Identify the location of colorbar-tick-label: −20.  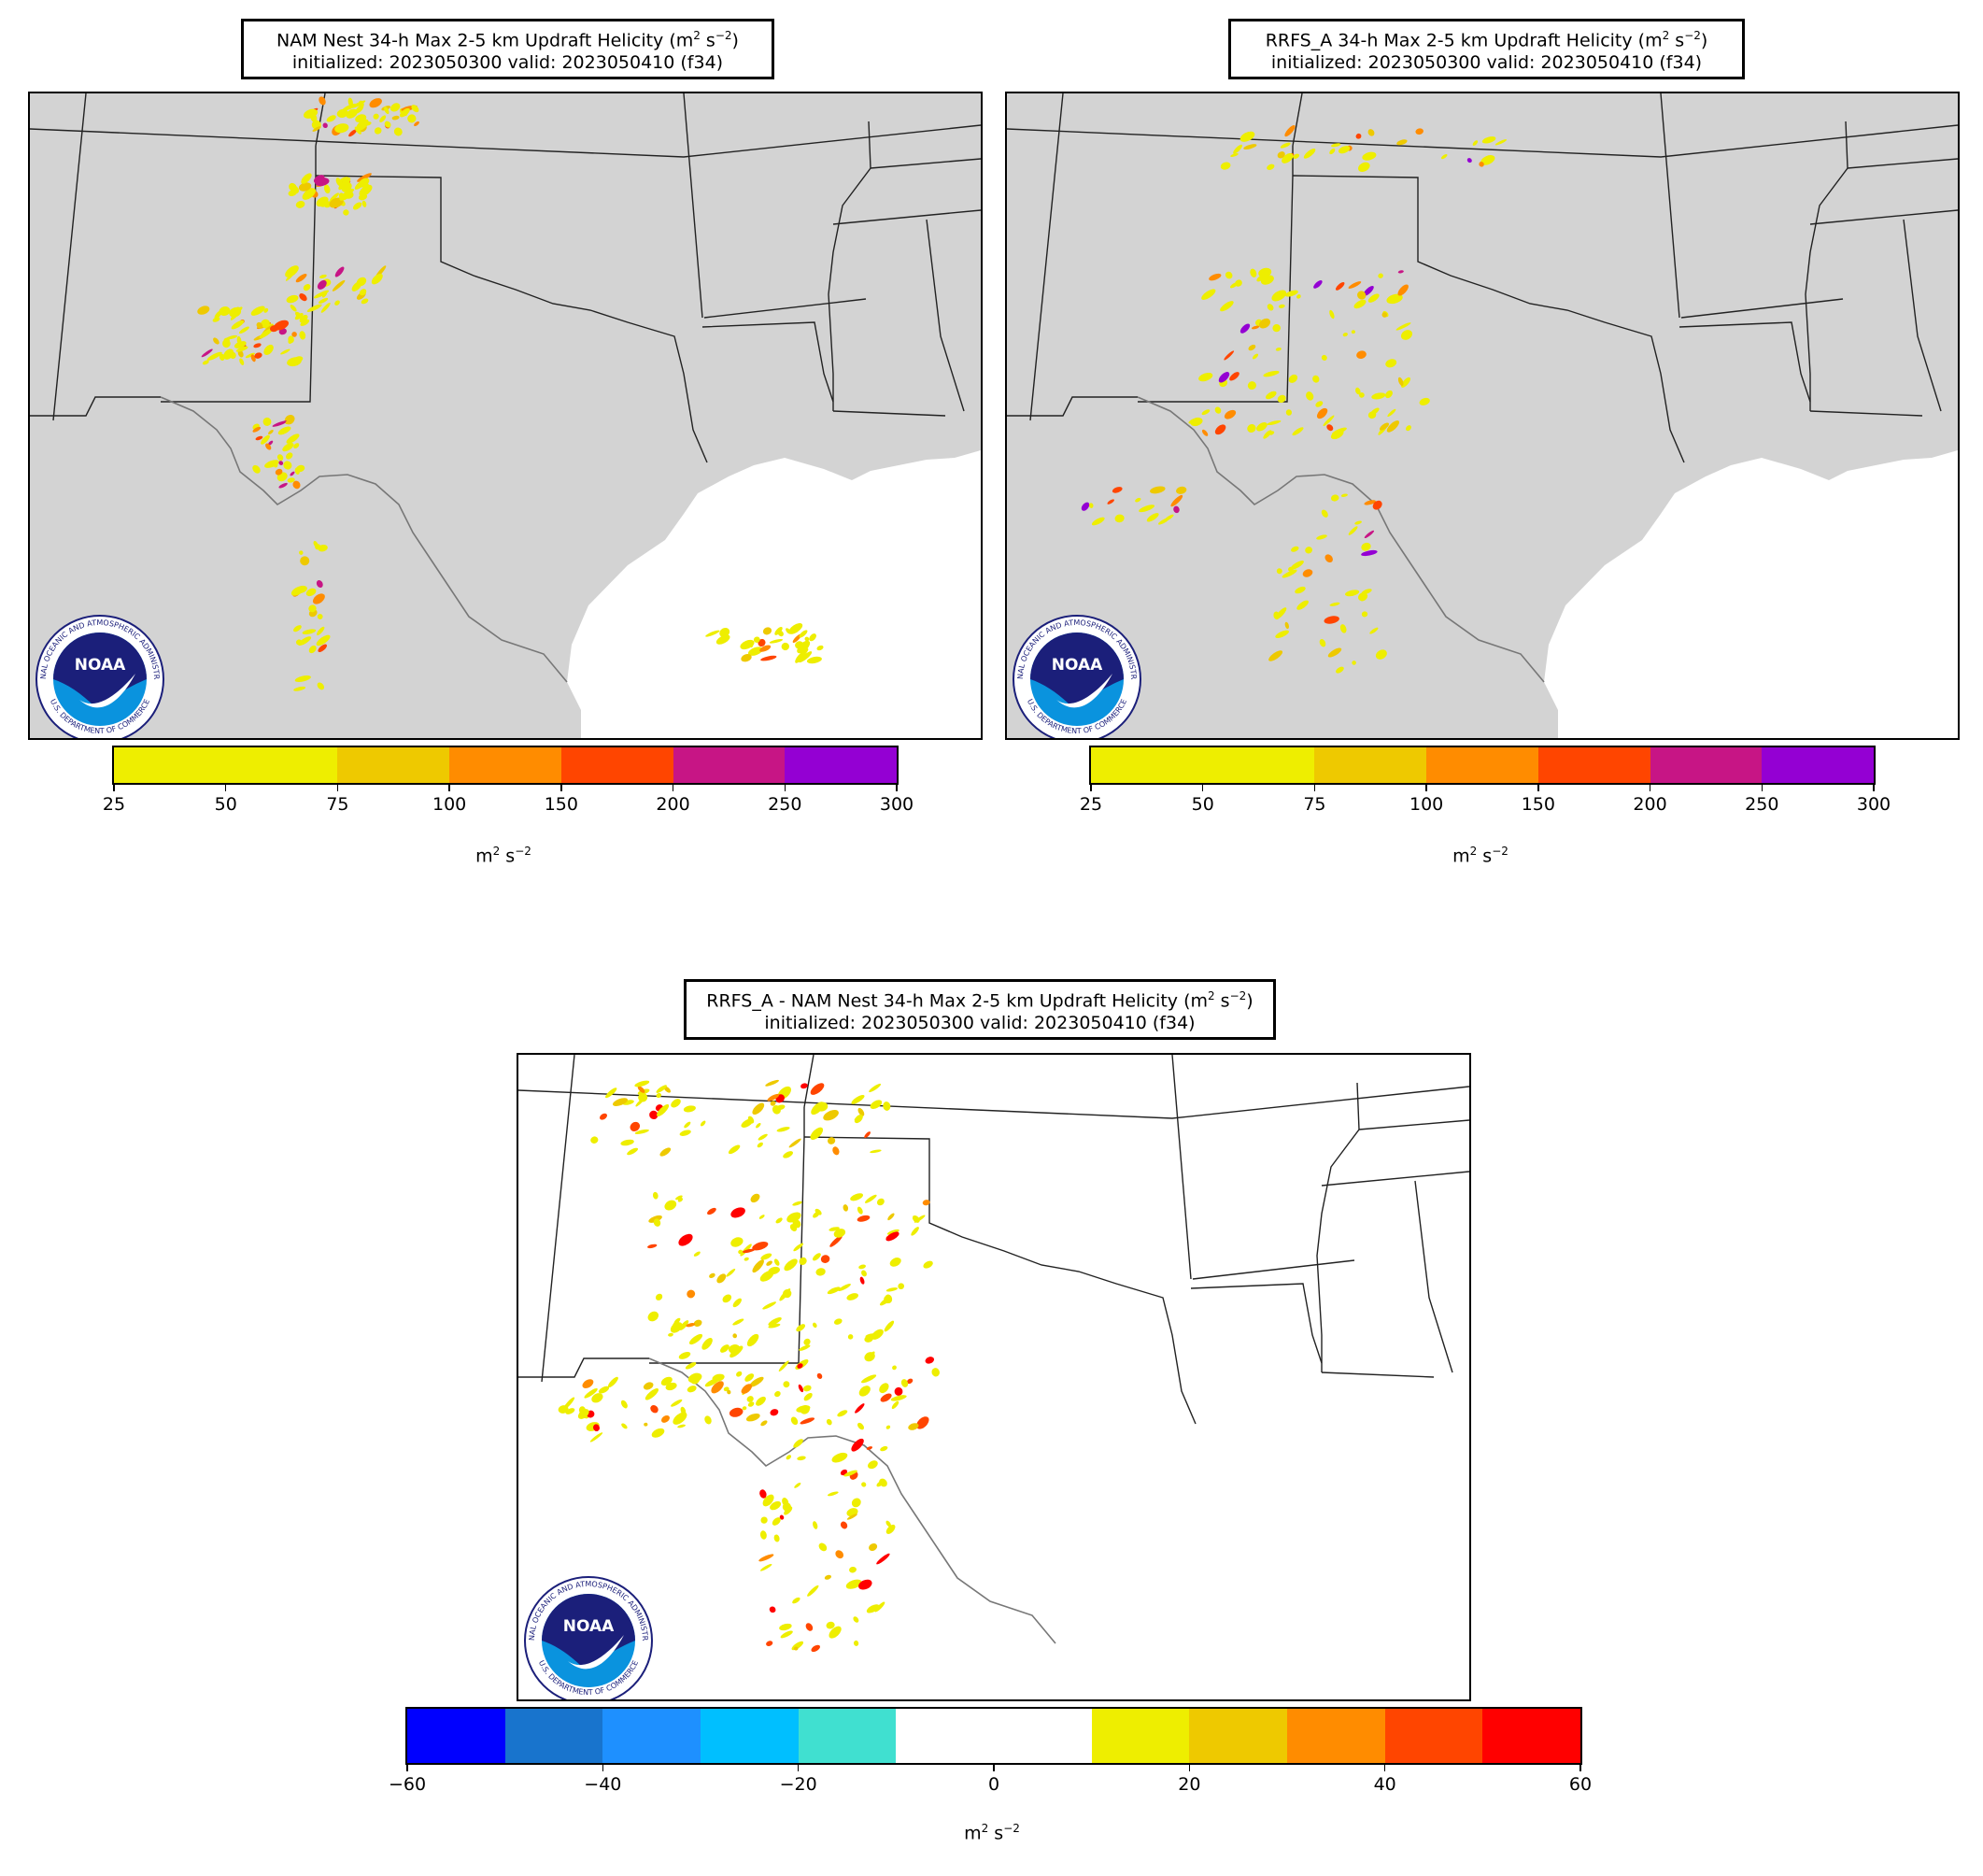
(798, 1785).